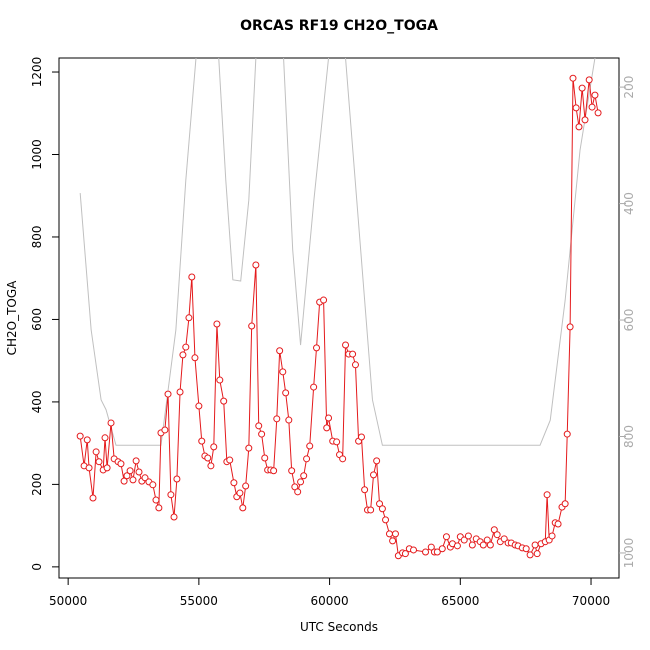 This screenshot has width=650, height=650. What do you see at coordinates (37, 401) in the screenshot?
I see `y-tick-label: 400` at bounding box center [37, 401].